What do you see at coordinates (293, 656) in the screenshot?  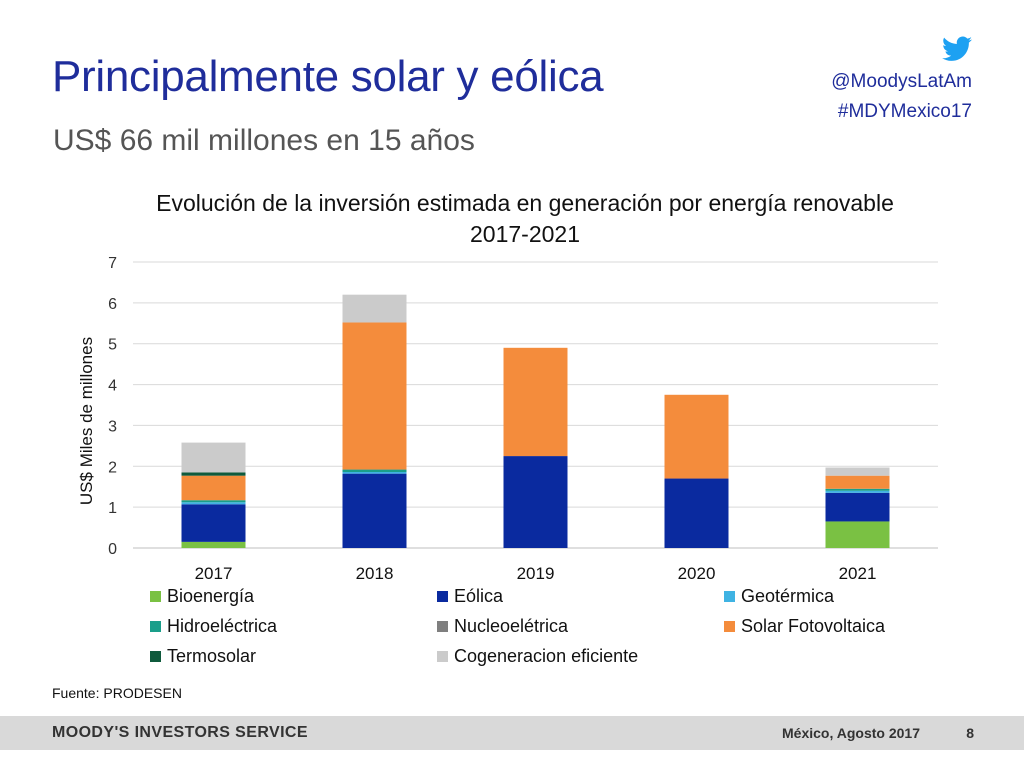 I see `legend-item: Termosolar` at bounding box center [293, 656].